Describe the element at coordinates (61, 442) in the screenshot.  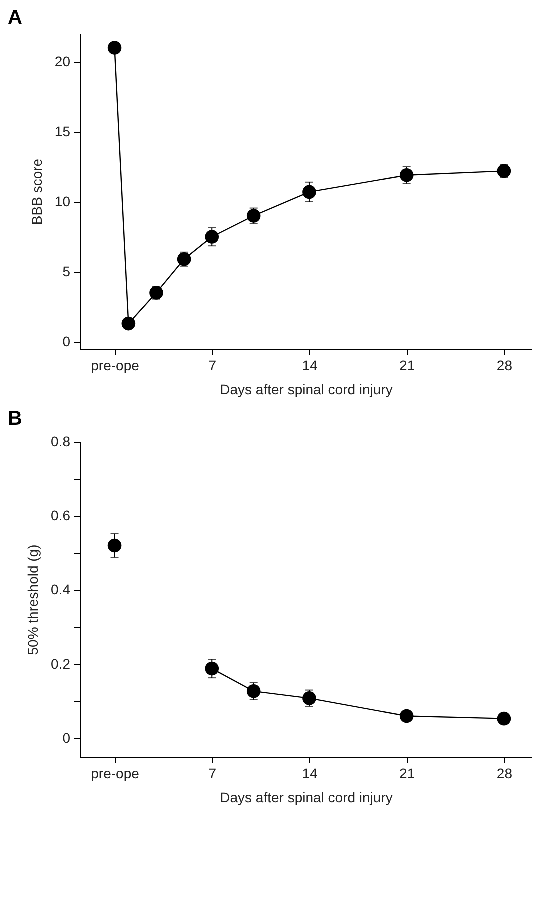
I see `y-tick-label: 0.8` at that location.